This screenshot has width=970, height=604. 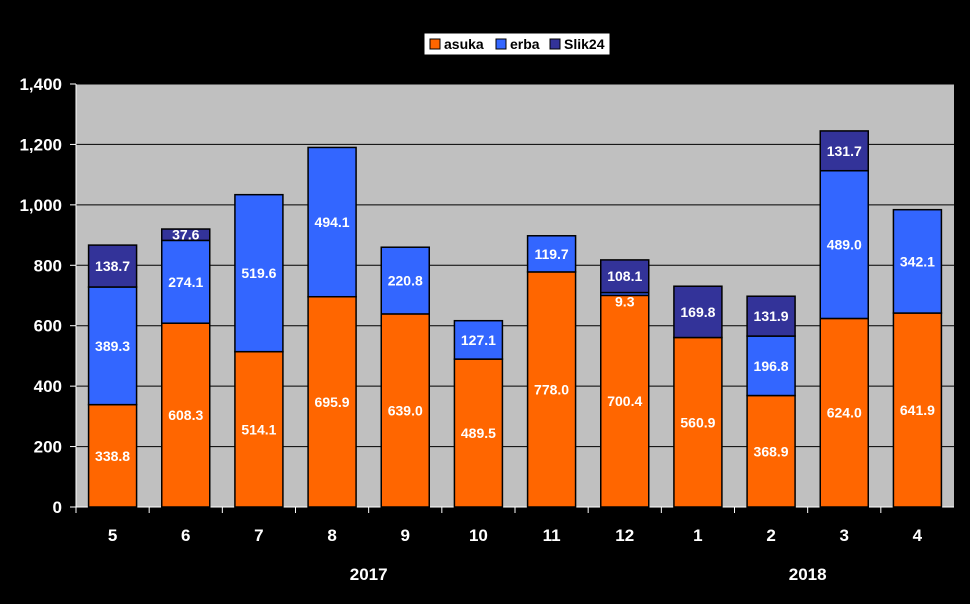 I want to click on data-label: 489.5, so click(x=478, y=433).